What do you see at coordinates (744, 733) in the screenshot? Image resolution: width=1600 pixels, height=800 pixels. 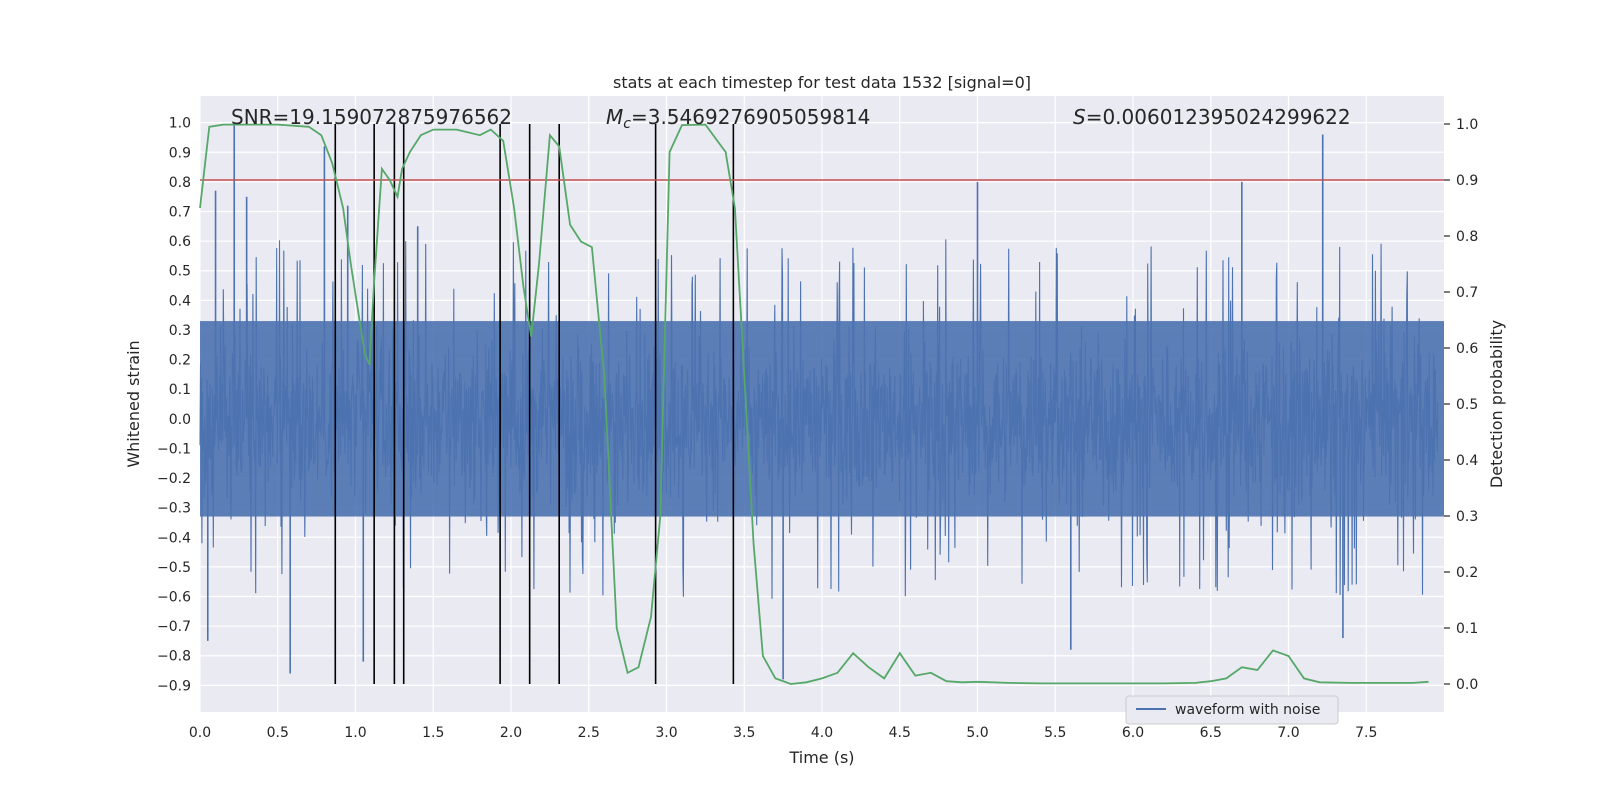 I see `x-tick-label-7: 3.5` at bounding box center [744, 733].